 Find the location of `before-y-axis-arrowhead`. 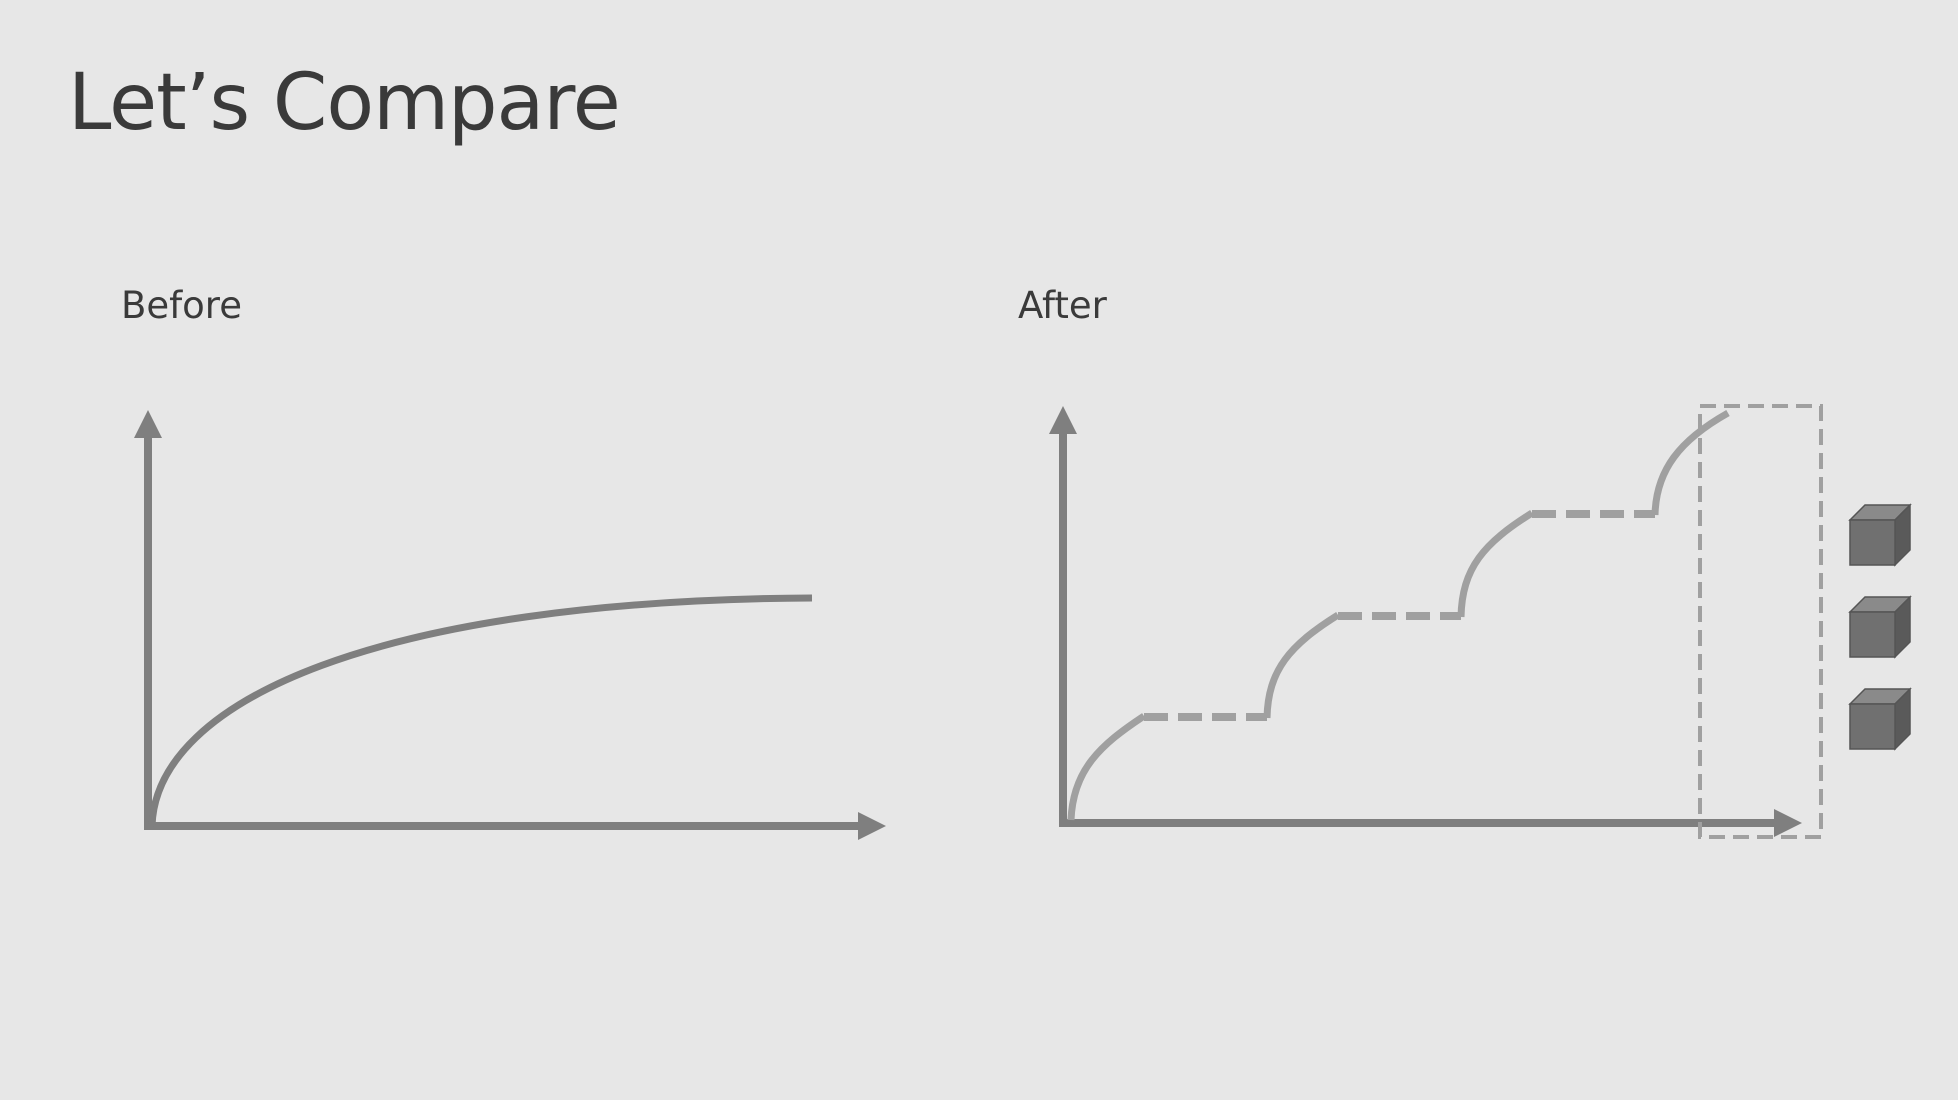

before-y-axis-arrowhead is located at coordinates (148, 424).